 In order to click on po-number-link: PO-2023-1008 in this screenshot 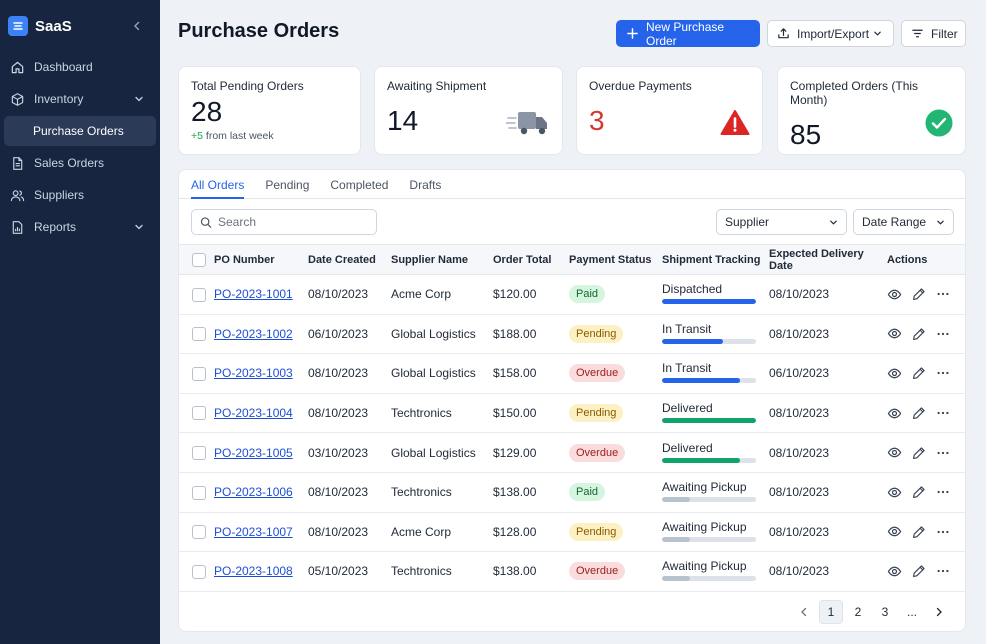, I will do `click(253, 571)`.